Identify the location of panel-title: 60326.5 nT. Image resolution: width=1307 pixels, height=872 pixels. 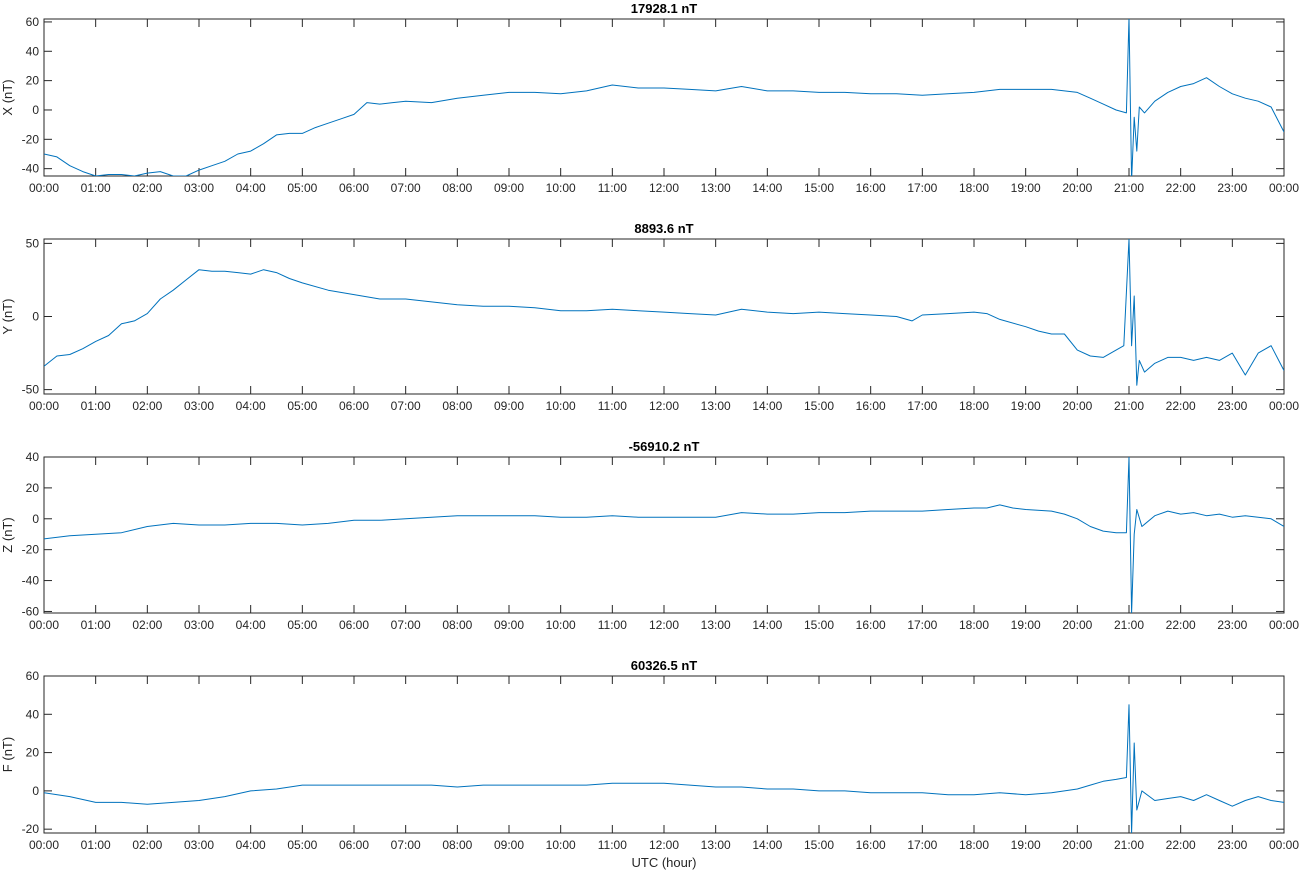
(664, 665).